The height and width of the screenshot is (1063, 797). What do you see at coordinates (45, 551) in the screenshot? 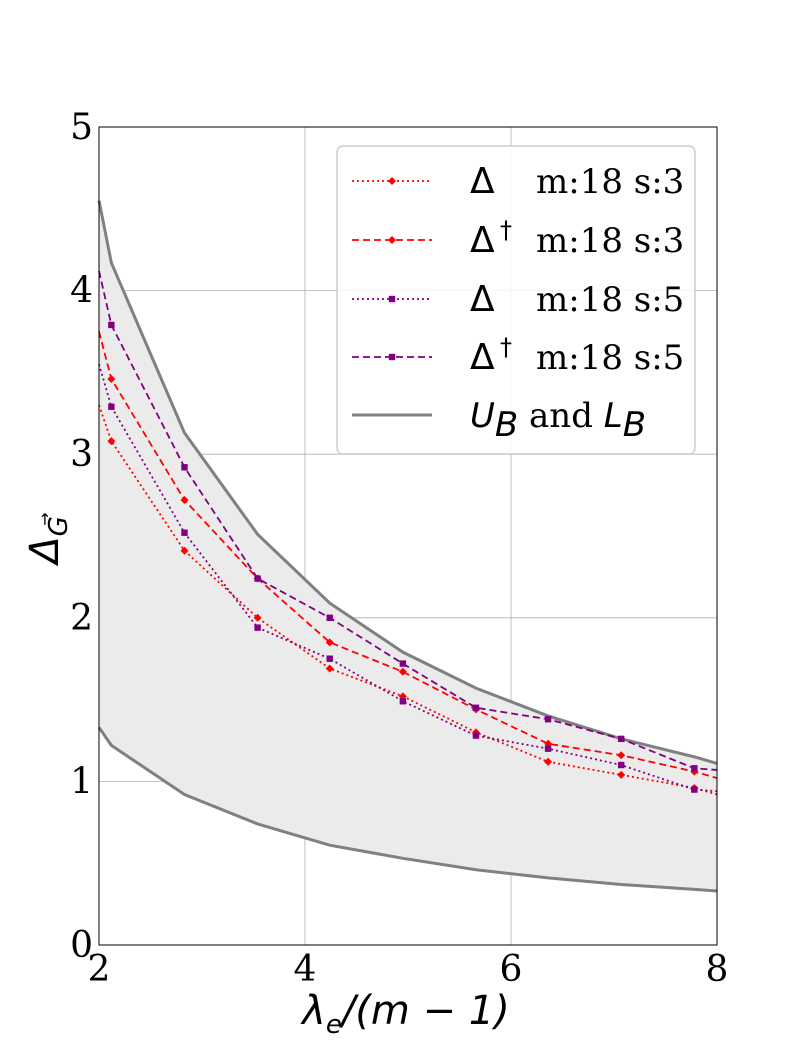
I see `y-axis-label-main: Δ` at bounding box center [45, 551].